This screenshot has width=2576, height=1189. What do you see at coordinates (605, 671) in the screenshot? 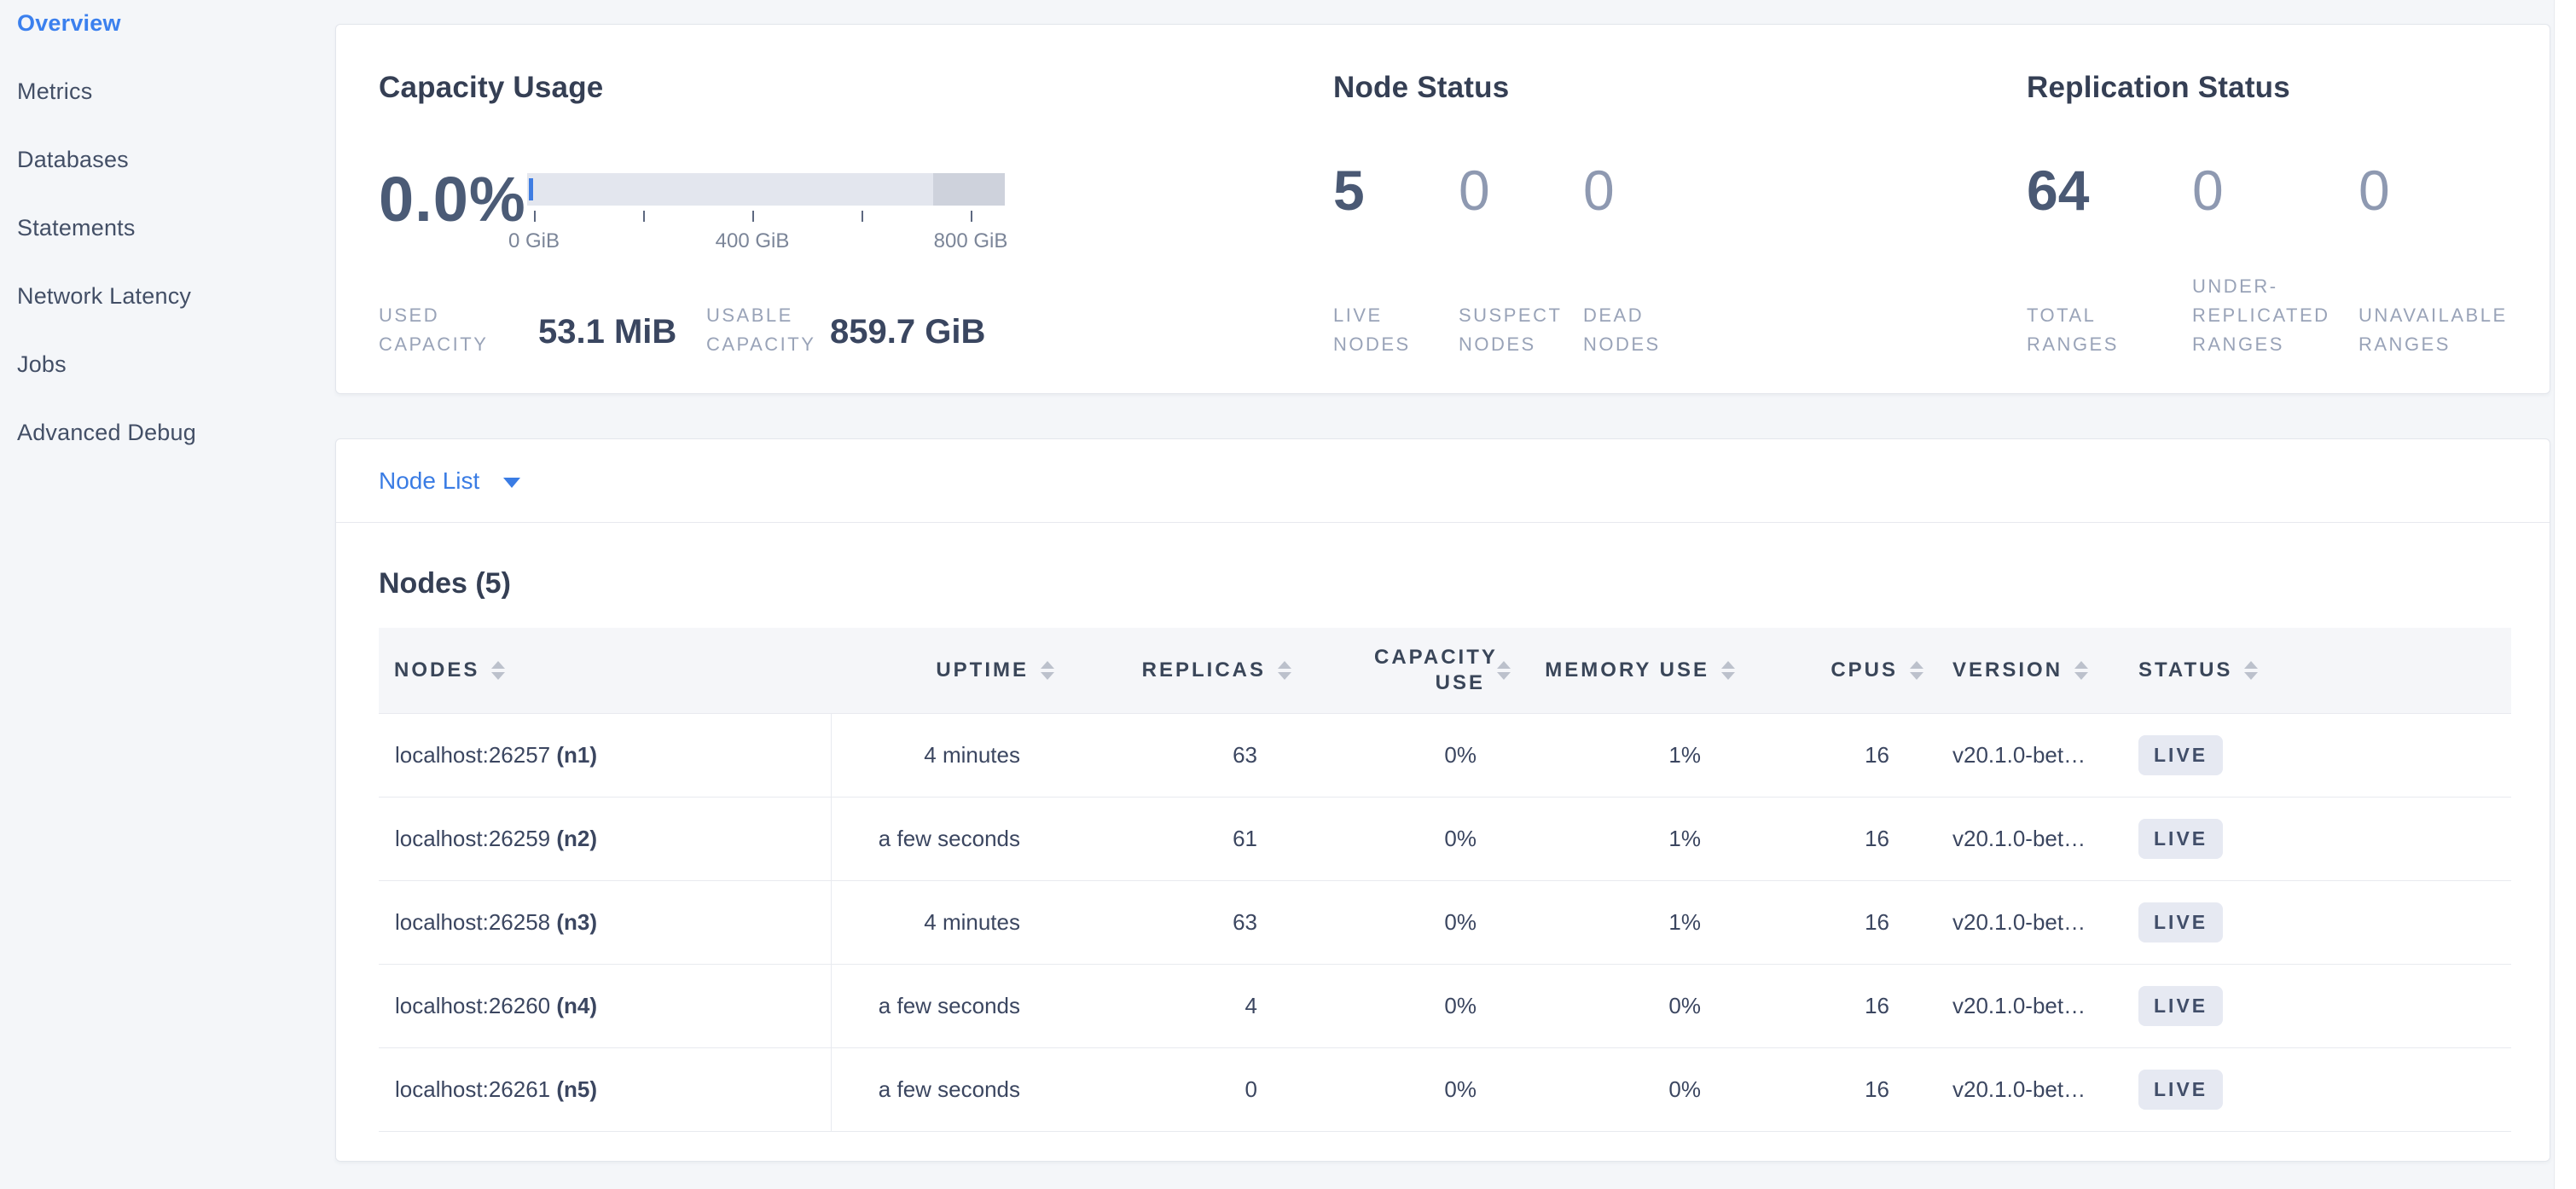
I see `column-header-nodes: NODES` at bounding box center [605, 671].